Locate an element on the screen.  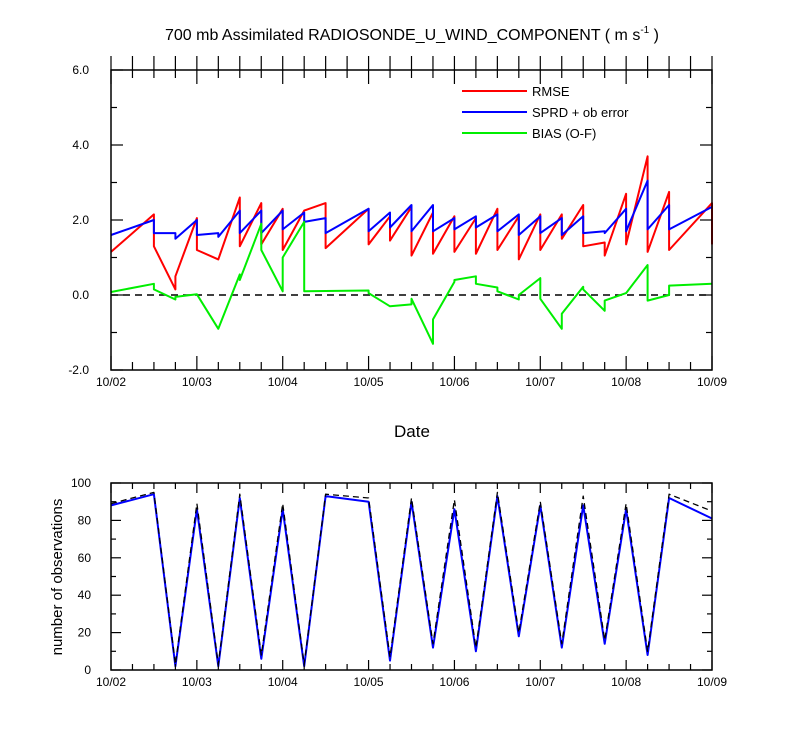
legend-label-sprd: SPRD + ob error is located at coordinates (580, 112).